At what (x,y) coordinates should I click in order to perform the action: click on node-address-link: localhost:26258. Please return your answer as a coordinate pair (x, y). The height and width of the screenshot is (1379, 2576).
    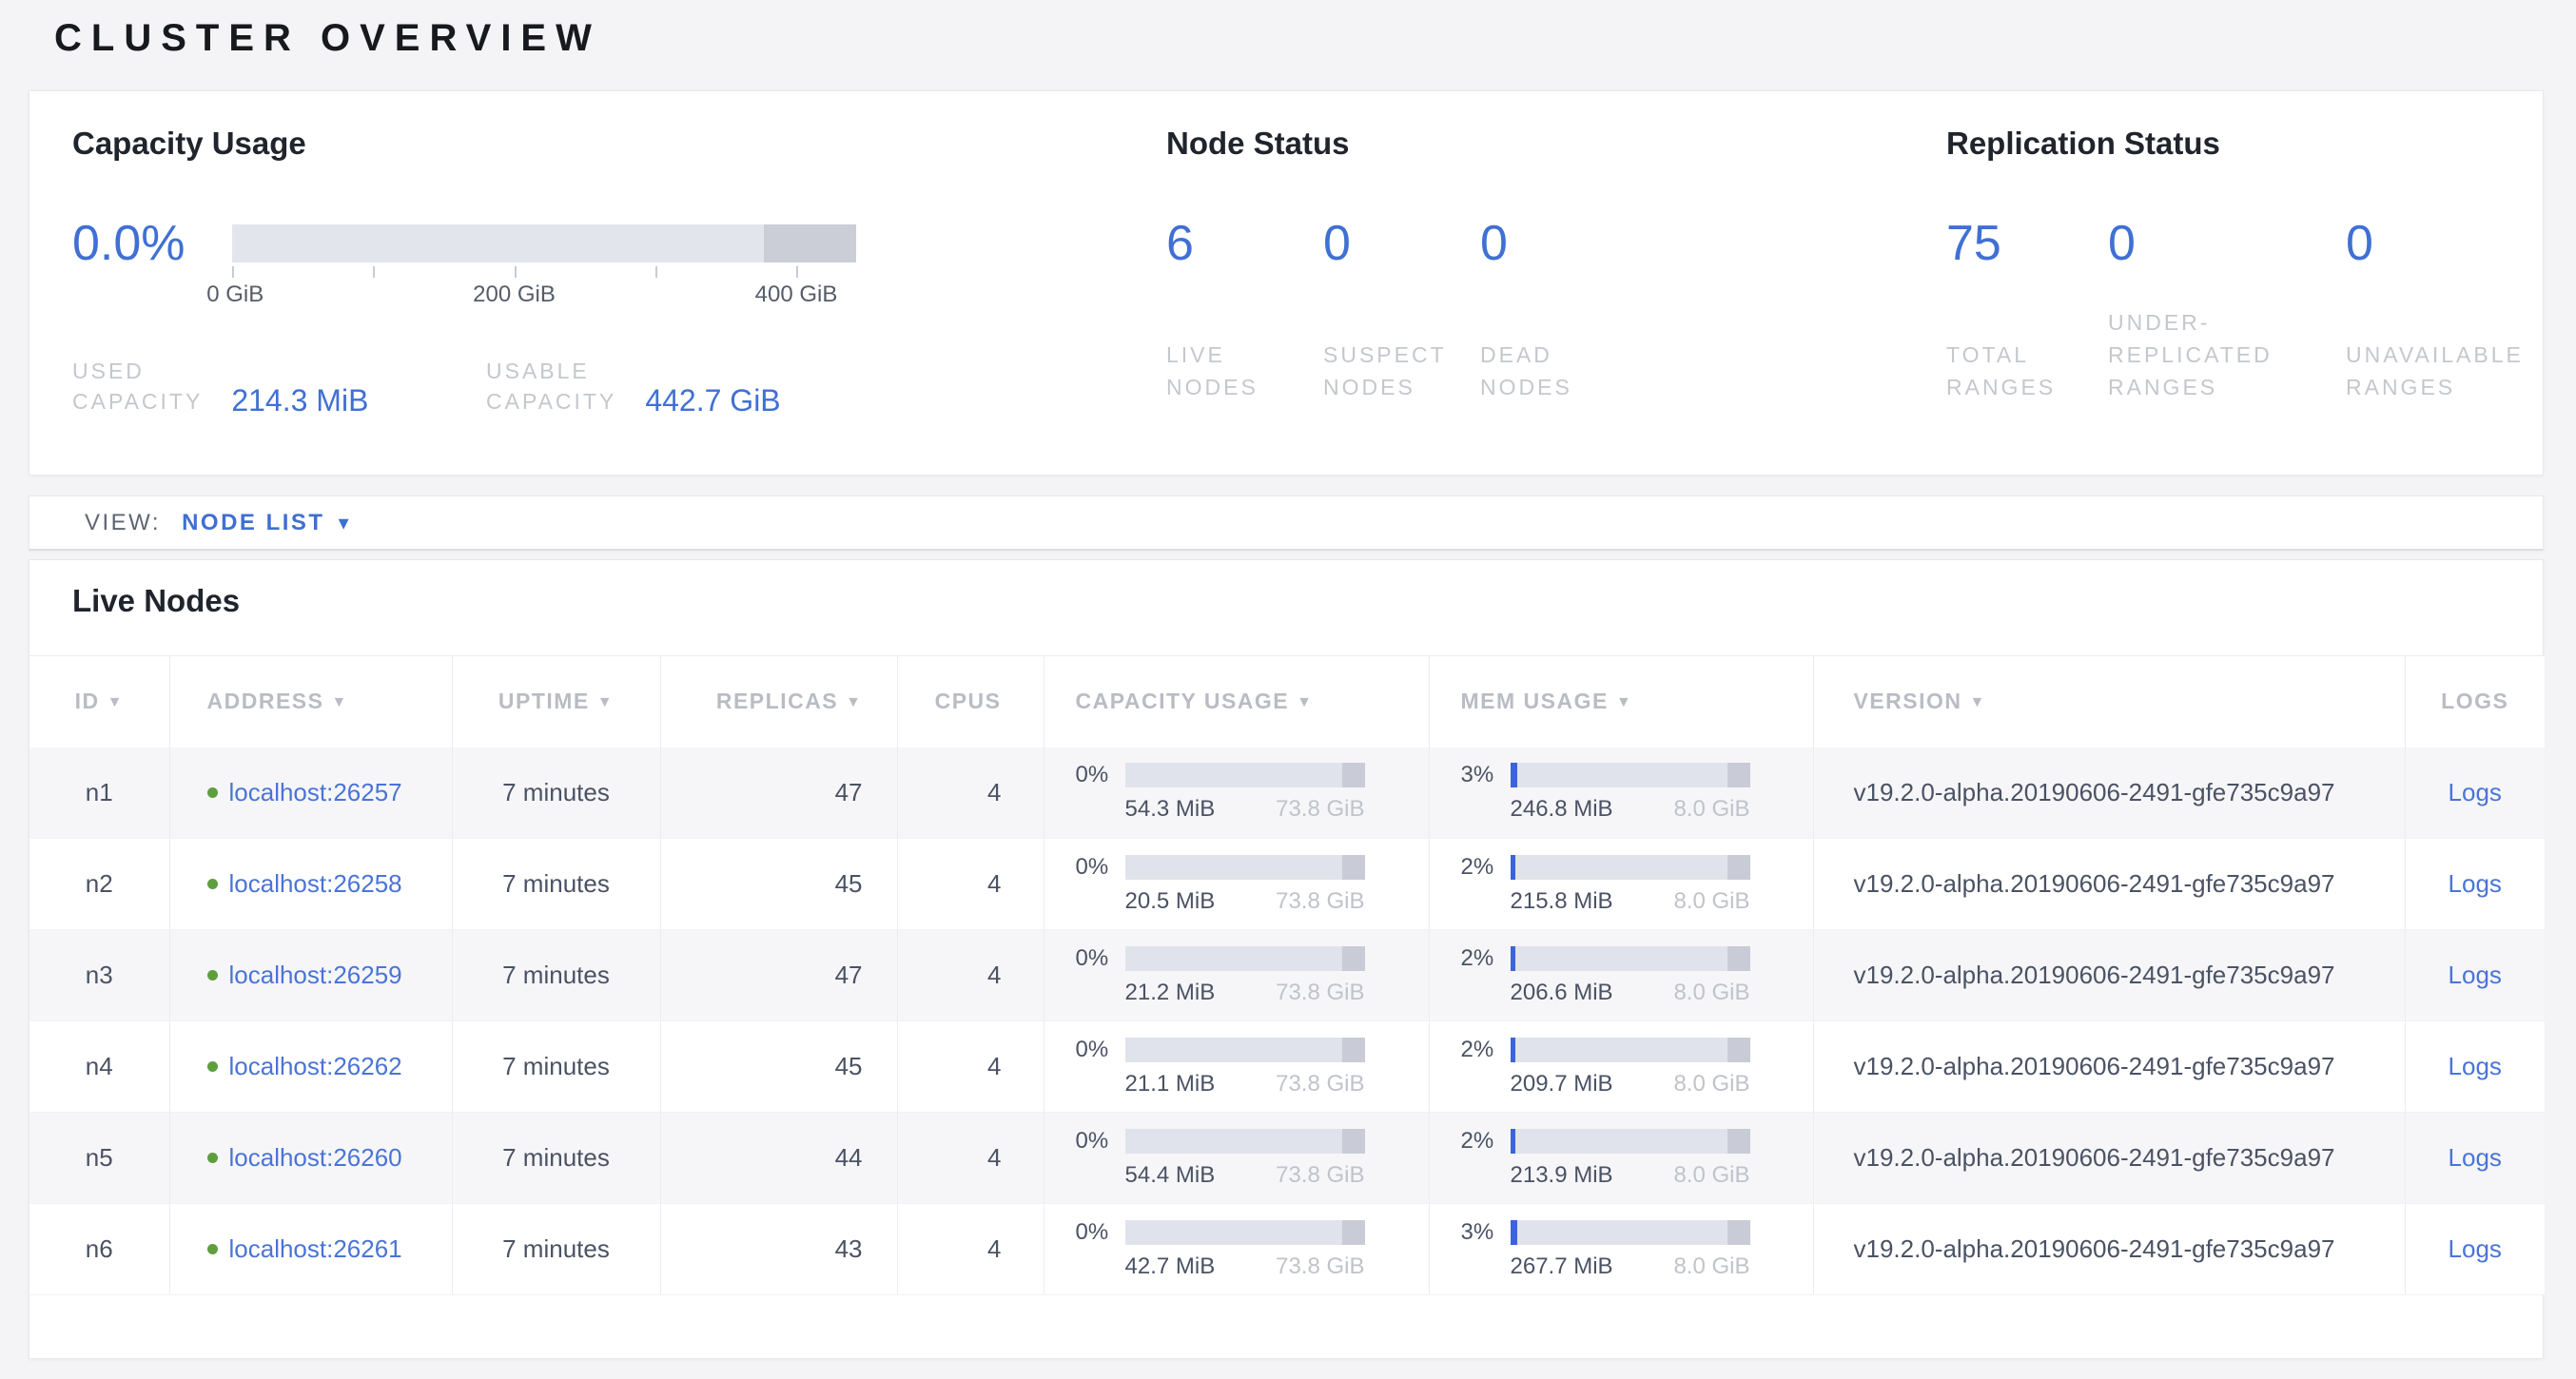
    Looking at the image, I should click on (315, 884).